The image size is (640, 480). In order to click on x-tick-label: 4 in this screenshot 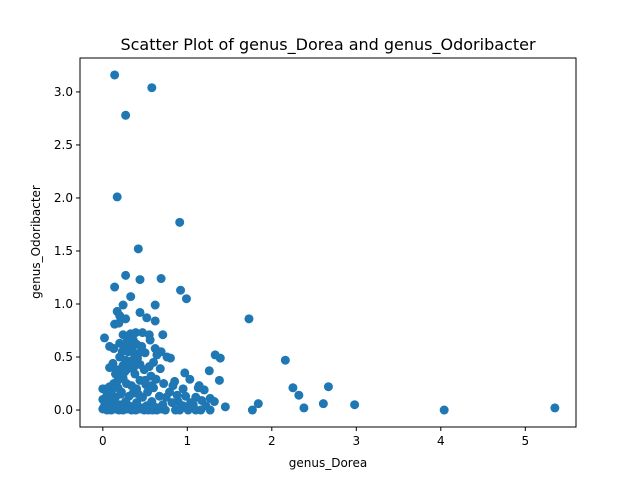, I will do `click(441, 441)`.